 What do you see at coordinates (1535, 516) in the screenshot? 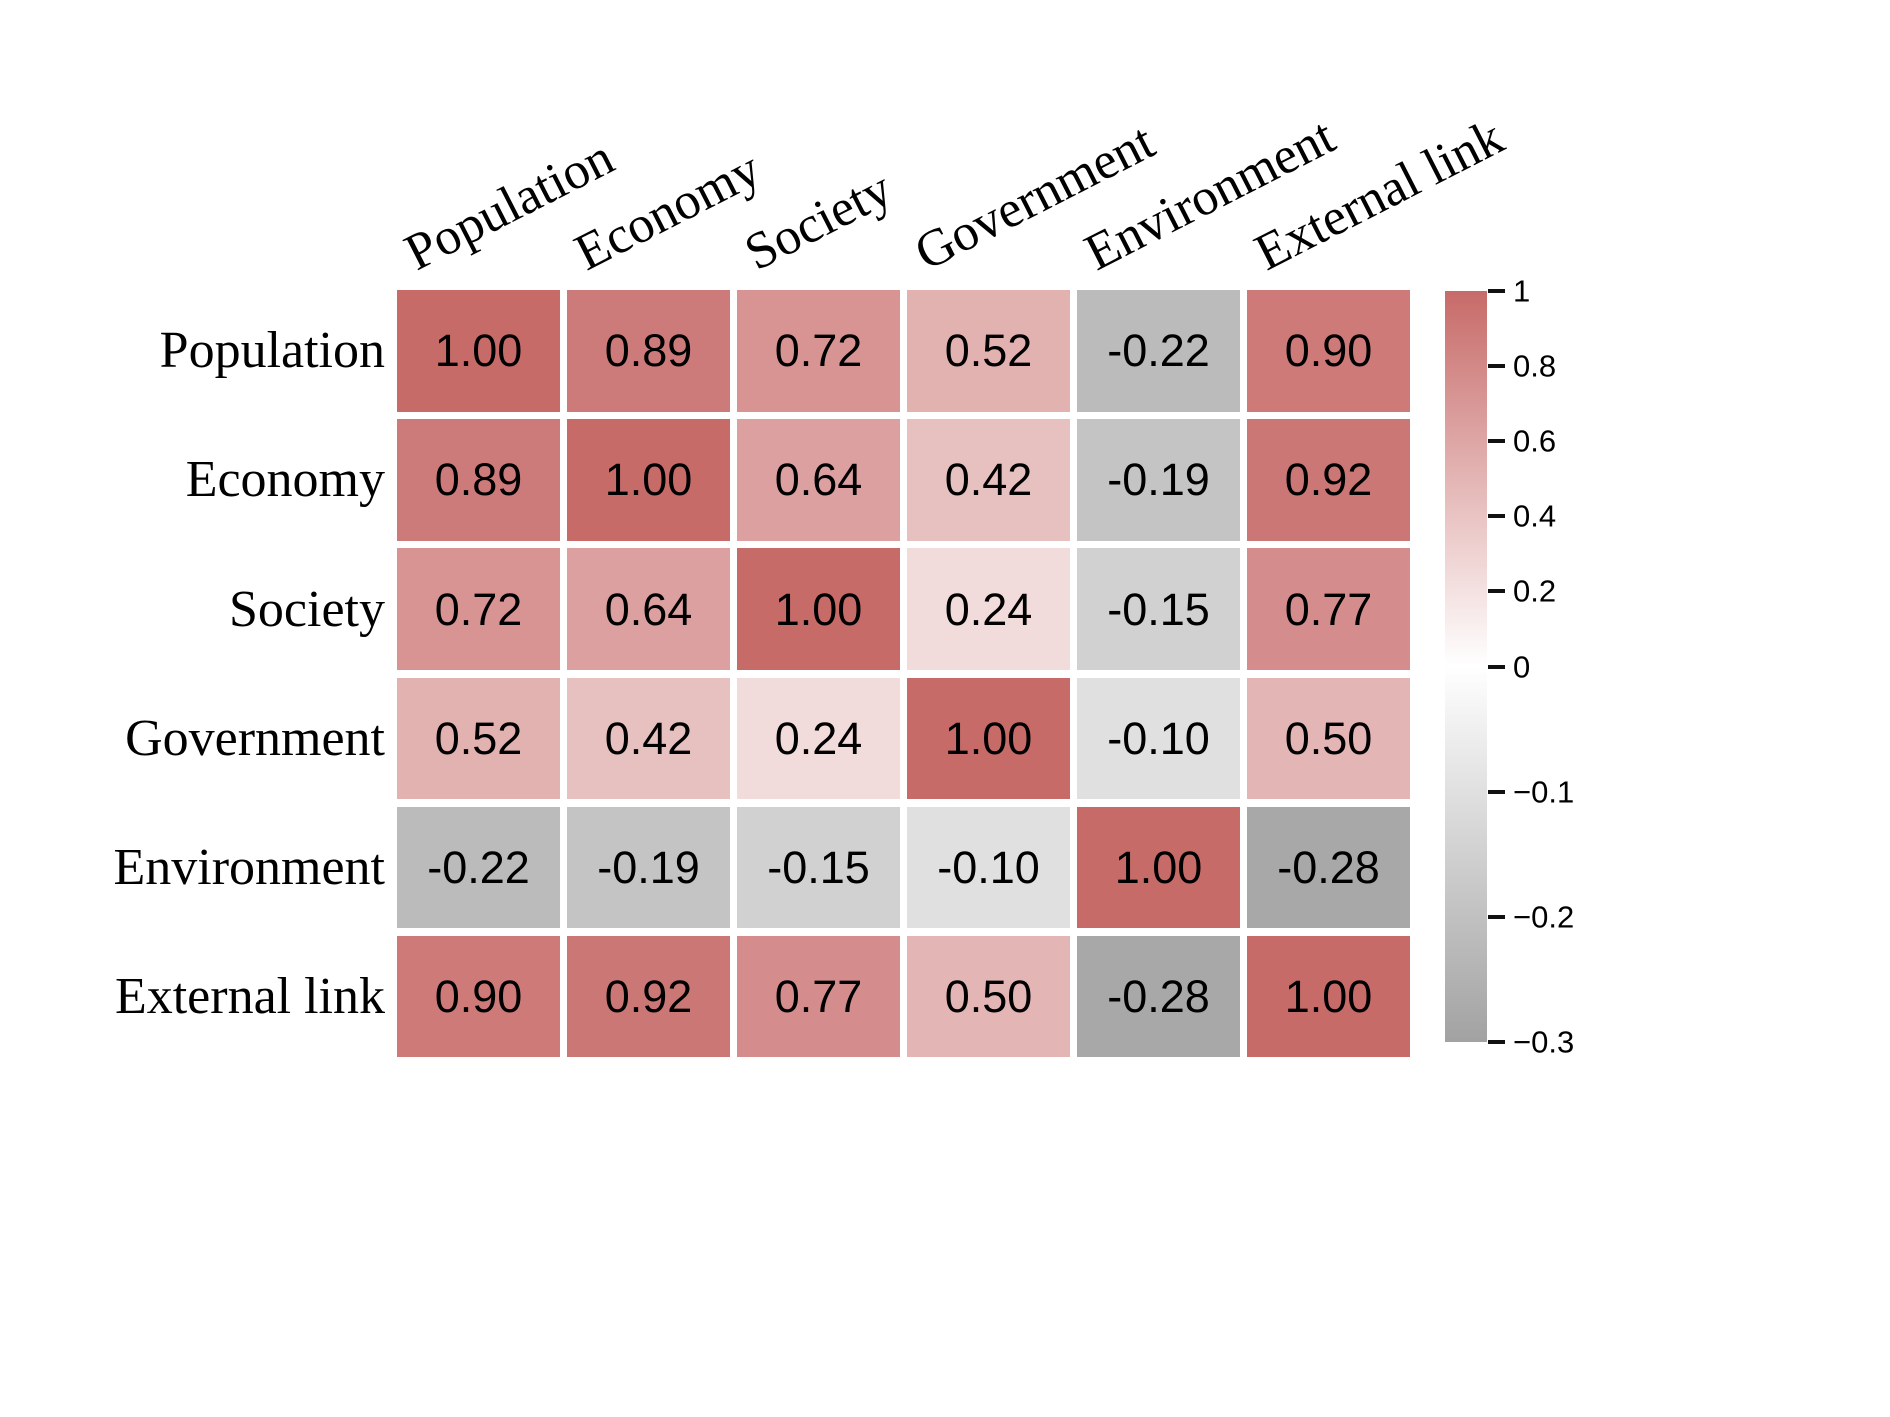
I see `colorbar-tick-label: 0.4` at bounding box center [1535, 516].